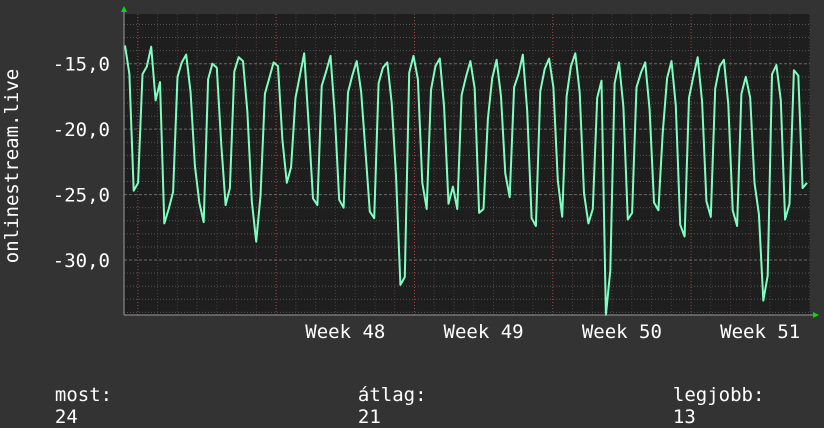 Image resolution: width=824 pixels, height=428 pixels. Describe the element at coordinates (684, 417) in the screenshot. I see `summary-best-value: 13` at that location.